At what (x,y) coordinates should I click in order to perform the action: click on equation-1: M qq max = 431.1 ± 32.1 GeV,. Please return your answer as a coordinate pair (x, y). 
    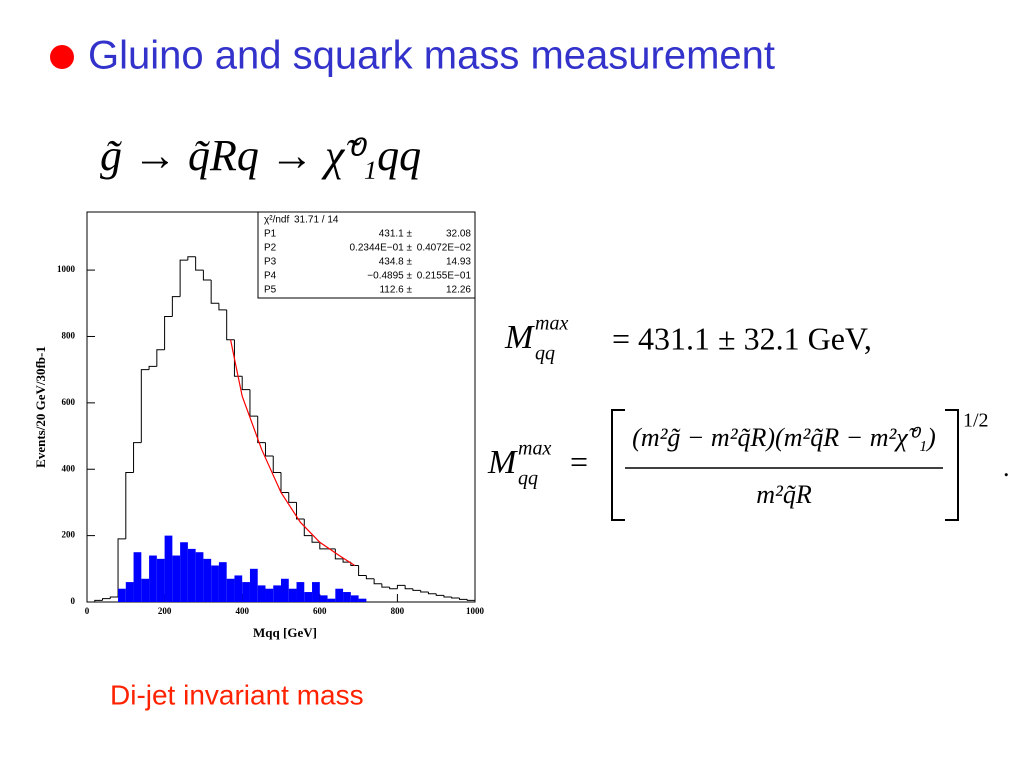
    Looking at the image, I should click on (688, 339).